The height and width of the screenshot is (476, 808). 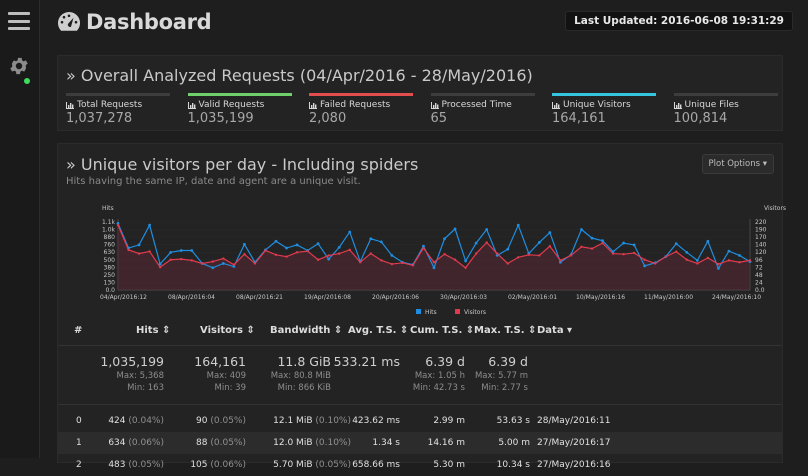 I want to click on row-visitors: 88 (0.05%), so click(x=221, y=443).